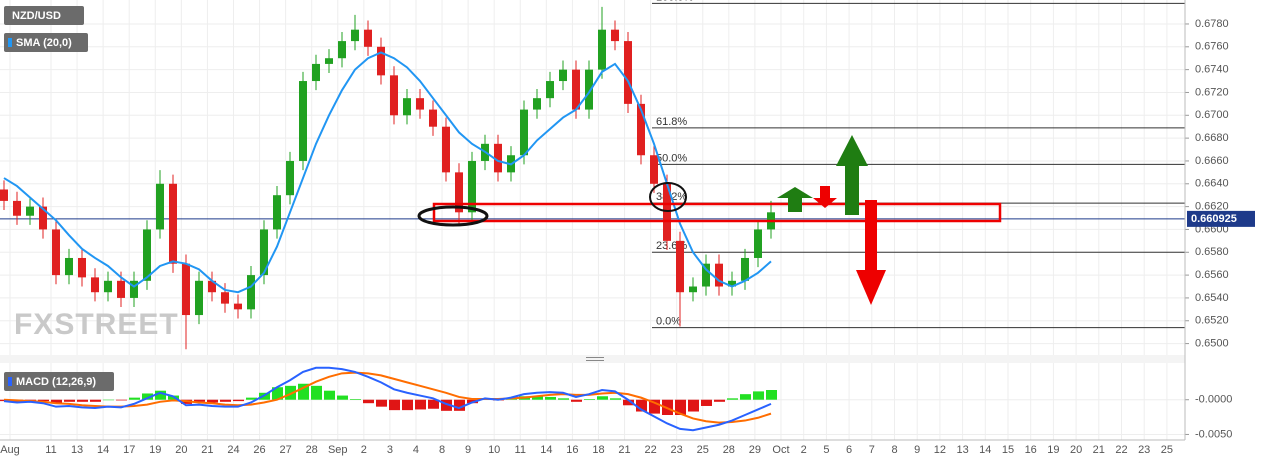 This screenshot has height=461, width=1268. I want to click on y-tick-label: 0.6660, so click(1212, 161).